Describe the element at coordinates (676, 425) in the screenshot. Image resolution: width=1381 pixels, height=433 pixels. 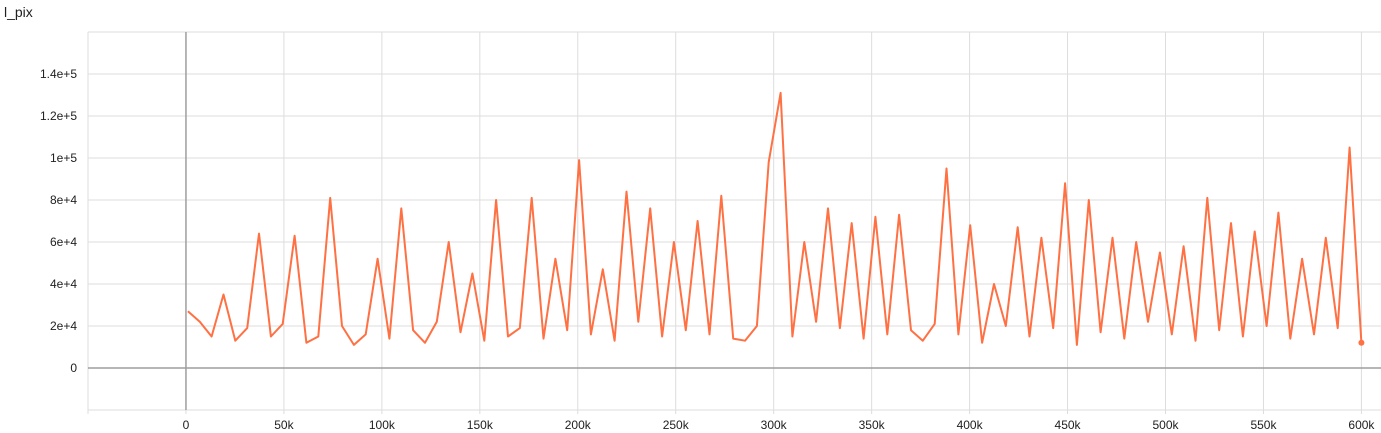
I see `x-tick-label: 250k` at that location.